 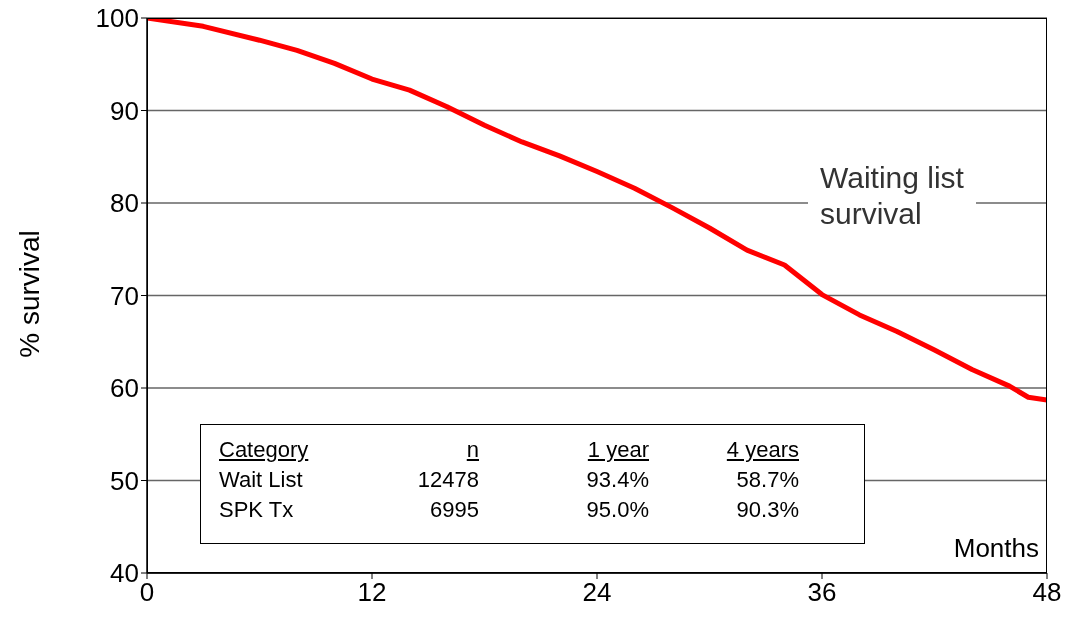 I want to click on x-tick-label: 24, so click(x=597, y=592).